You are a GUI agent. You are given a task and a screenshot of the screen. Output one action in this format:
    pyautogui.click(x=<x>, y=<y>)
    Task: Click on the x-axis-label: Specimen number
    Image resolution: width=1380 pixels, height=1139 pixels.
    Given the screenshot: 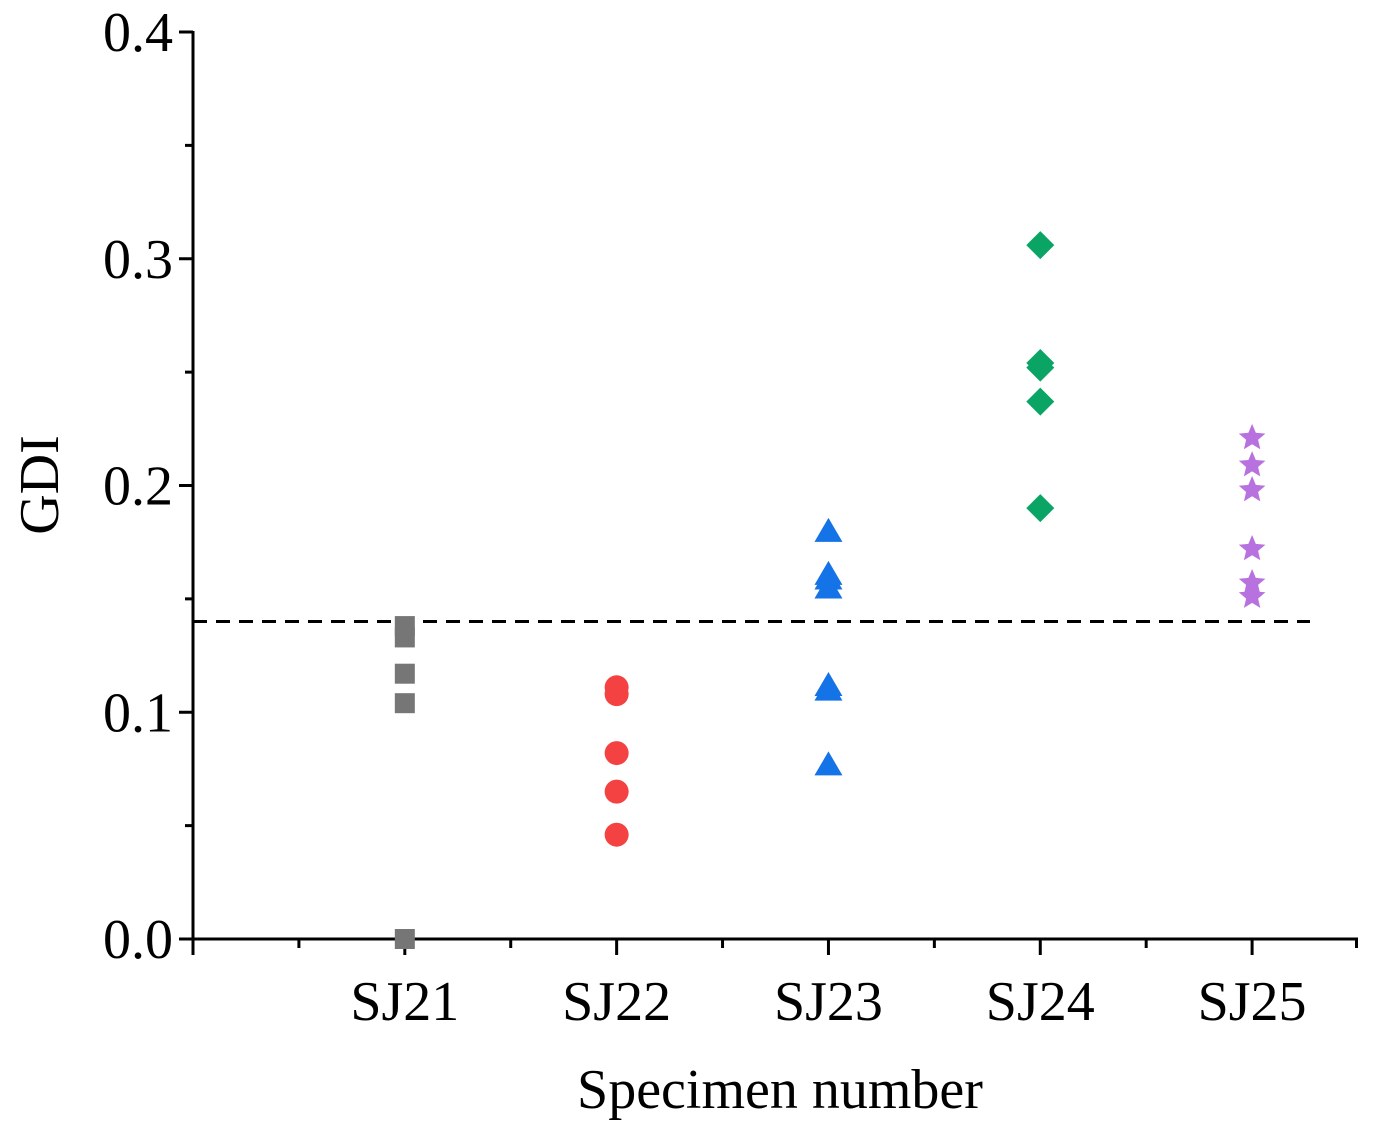 What is the action you would take?
    pyautogui.click(x=780, y=1090)
    